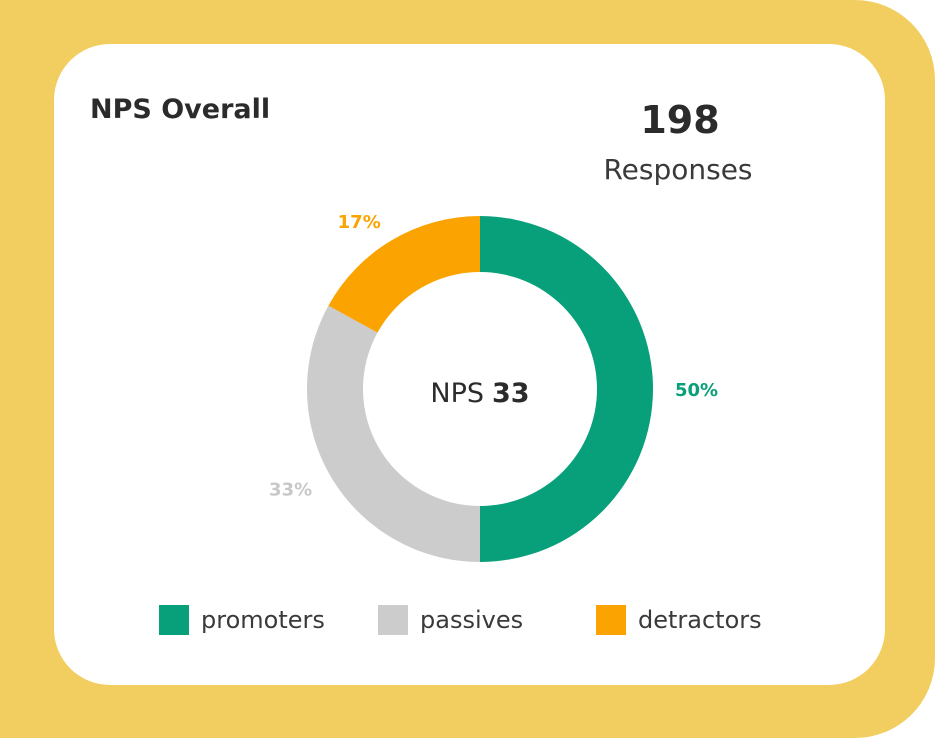  Describe the element at coordinates (472, 620) in the screenshot. I see `legend-label-passives: passives` at that location.